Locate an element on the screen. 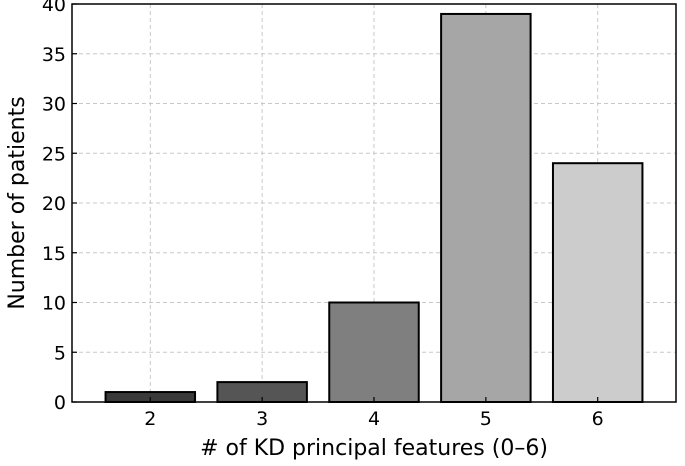 This screenshot has height=466, width=685. y-tick-label: 5 is located at coordinates (60, 353).